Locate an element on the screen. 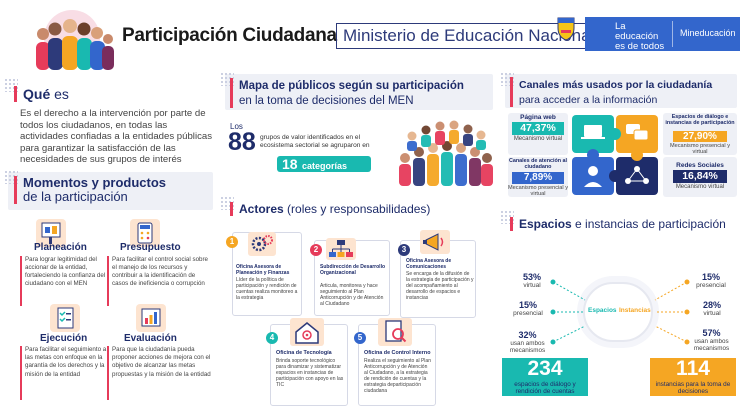 The image size is (740, 416). channels-puzzle is located at coordinates (615, 155).